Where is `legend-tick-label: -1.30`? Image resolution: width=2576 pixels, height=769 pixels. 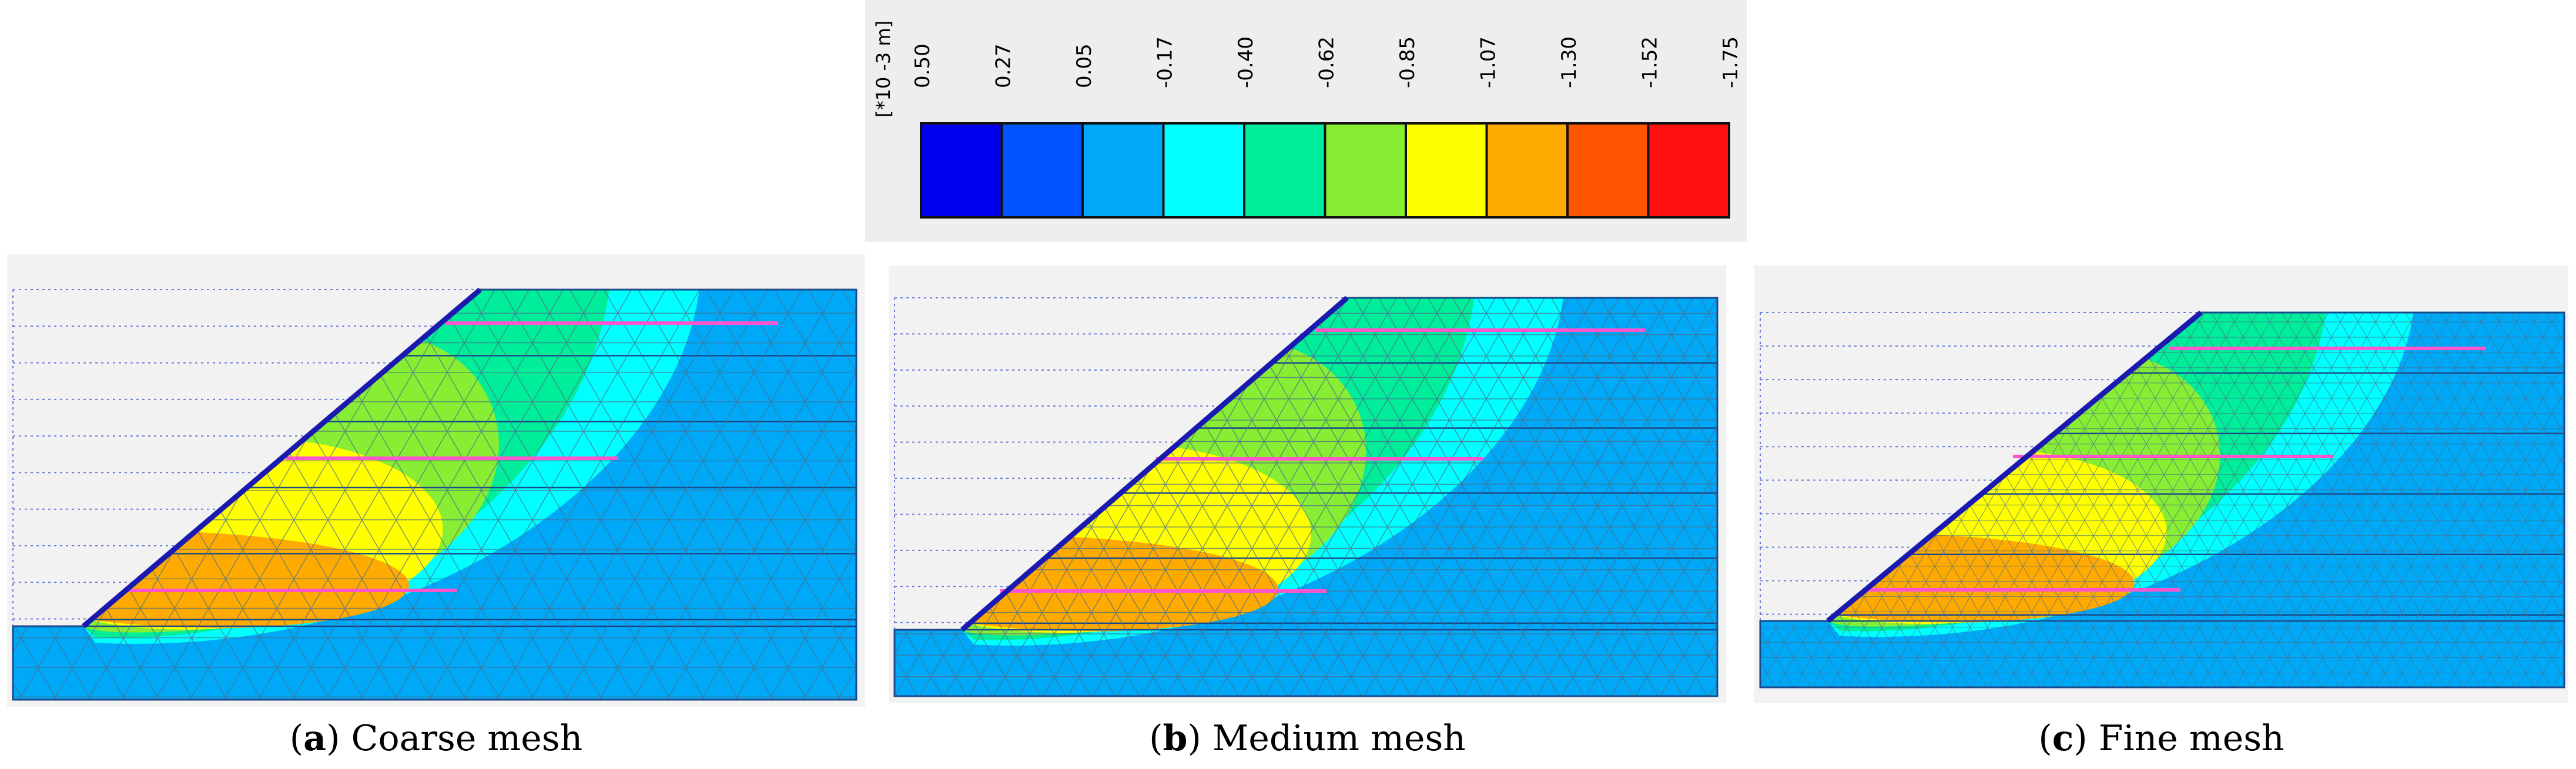
legend-tick-label: -1.30 is located at coordinates (1569, 62).